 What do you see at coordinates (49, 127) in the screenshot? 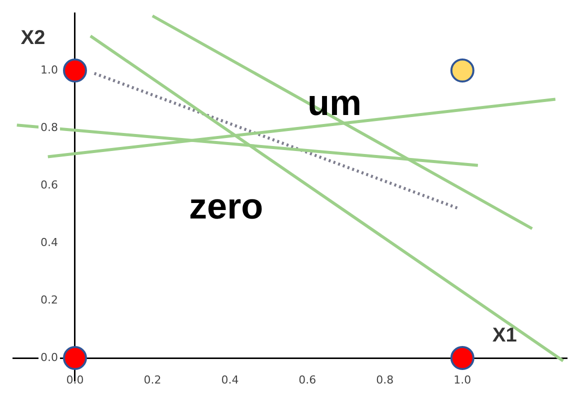
I see `y-tick-label: 0.8` at bounding box center [49, 127].